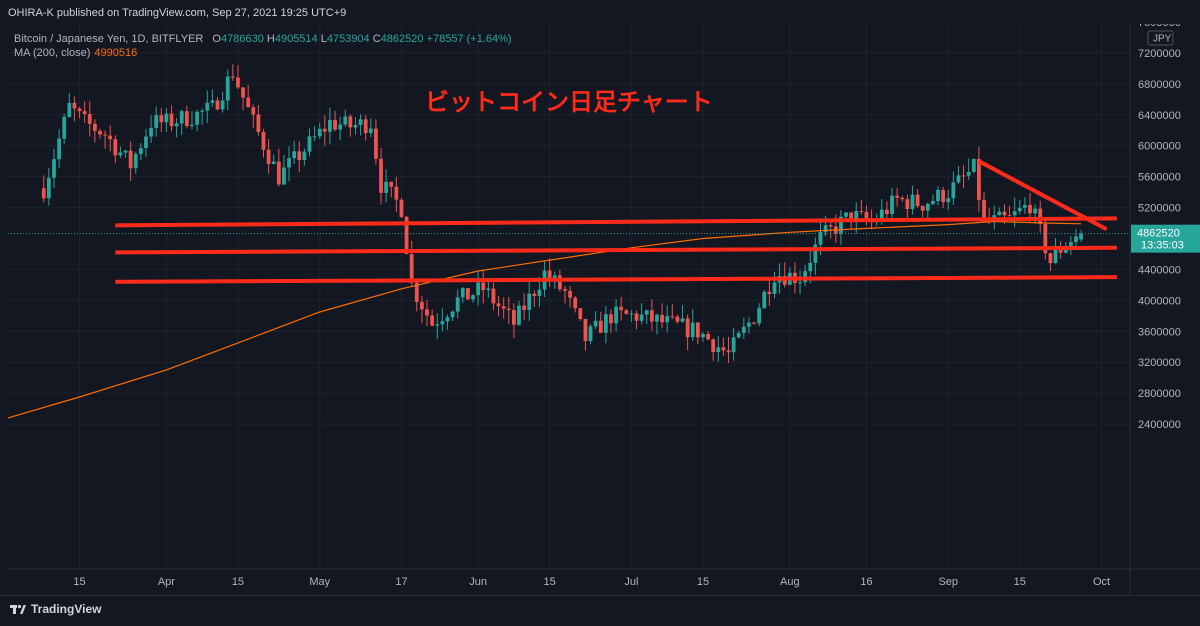 Image resolution: width=1200 pixels, height=626 pixels. Describe the element at coordinates (1158, 234) in the screenshot. I see `last-price-label: 4862520` at that location.